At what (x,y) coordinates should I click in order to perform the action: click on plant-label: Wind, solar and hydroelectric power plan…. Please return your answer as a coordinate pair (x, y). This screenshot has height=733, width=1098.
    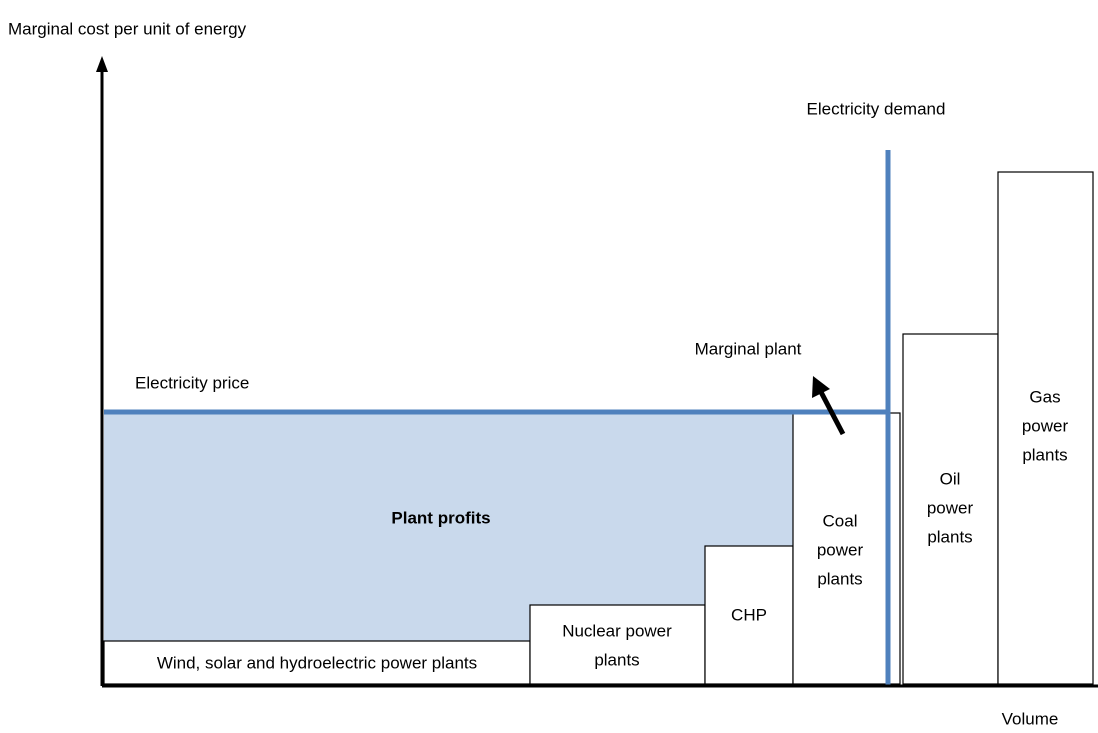
    Looking at the image, I should click on (317, 662).